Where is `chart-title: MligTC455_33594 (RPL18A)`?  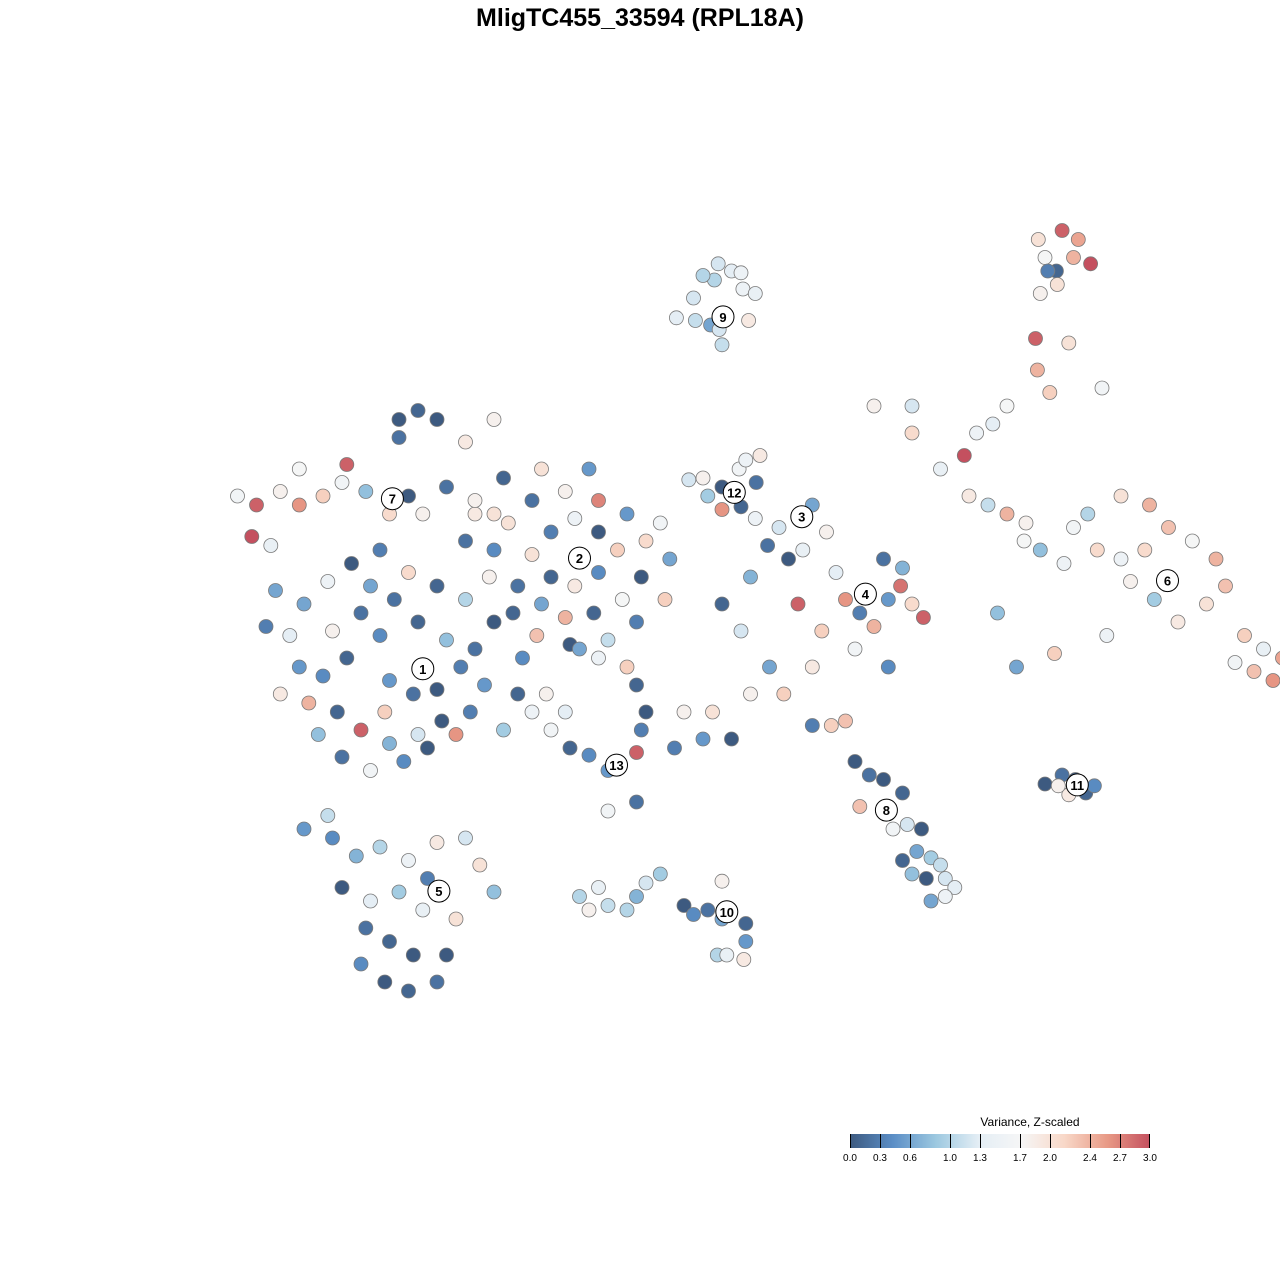 chart-title: MligTC455_33594 (RPL18A) is located at coordinates (640, 18).